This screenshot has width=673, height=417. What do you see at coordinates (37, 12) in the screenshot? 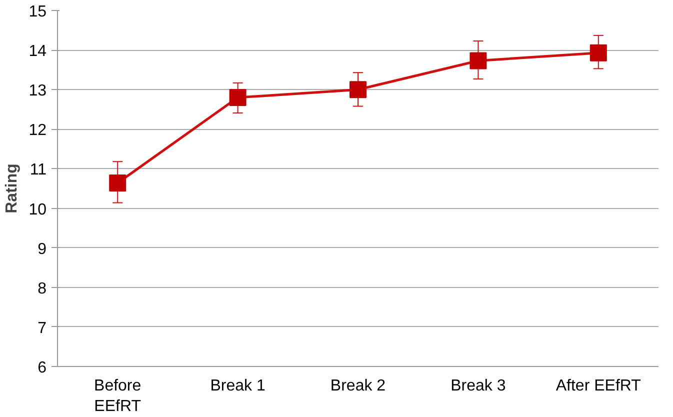
I see `y-tick-label: 15` at bounding box center [37, 12].